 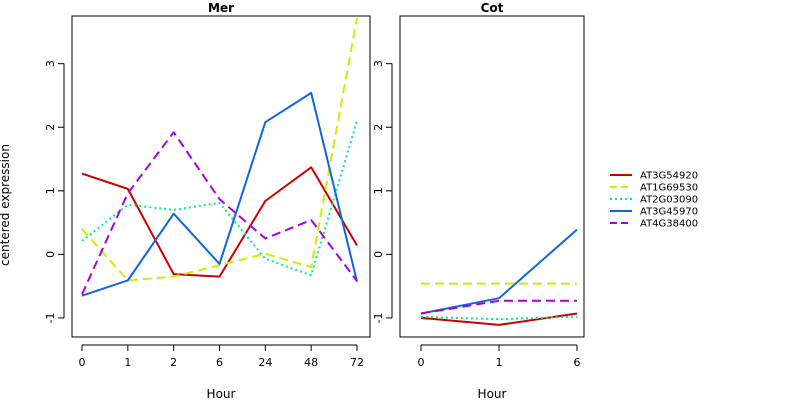 I want to click on legend-label: AT3G54920, so click(x=669, y=176).